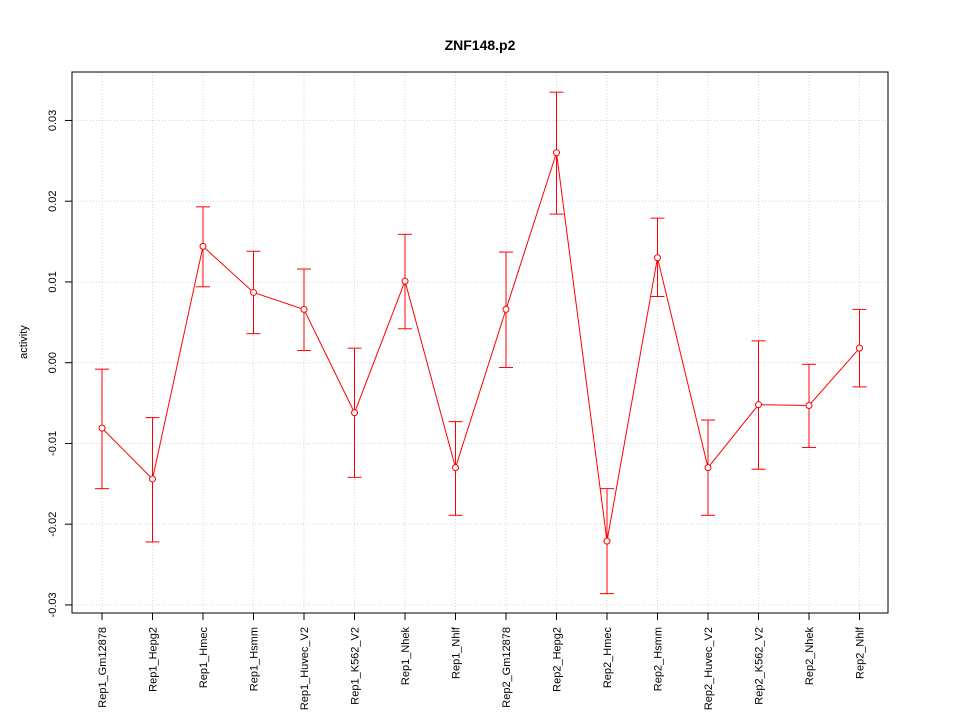 Image resolution: width=960 pixels, height=720 pixels. What do you see at coordinates (53, 362) in the screenshot?
I see `y-tick-label: 0.00` at bounding box center [53, 362].